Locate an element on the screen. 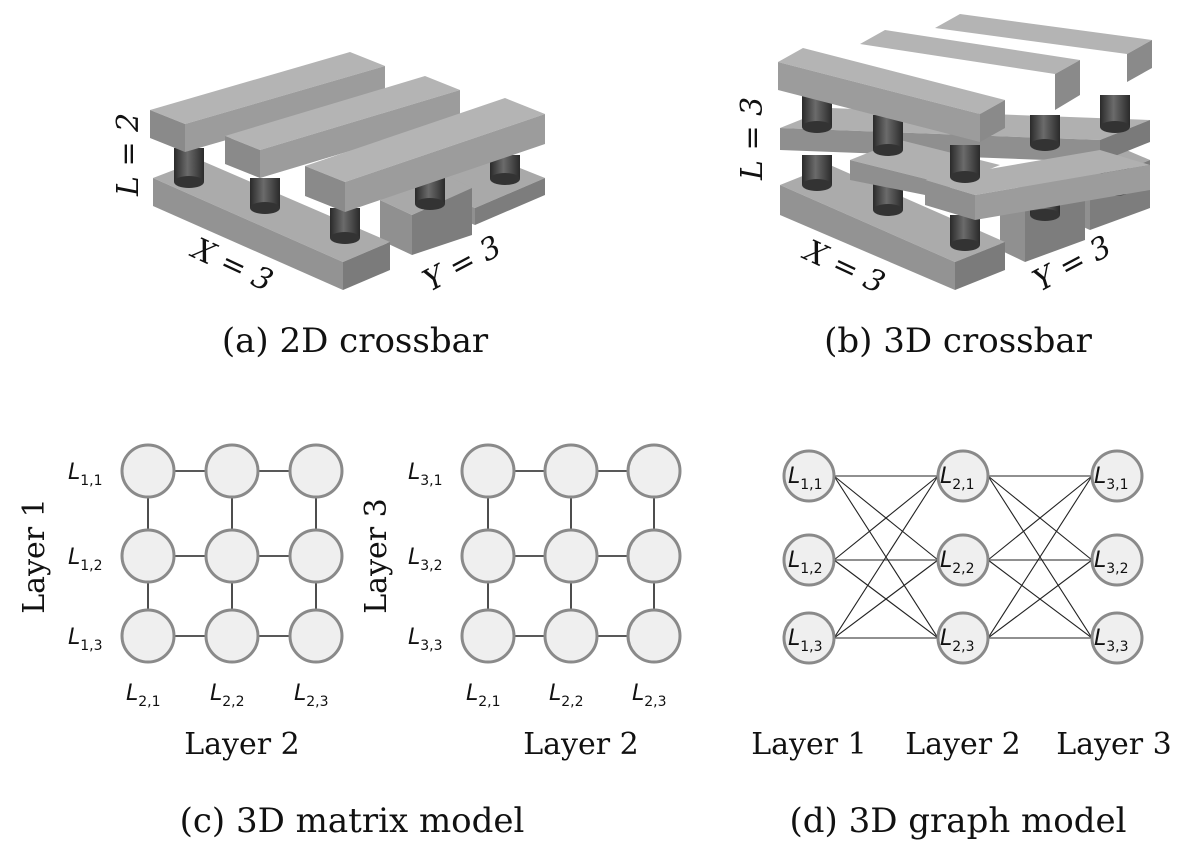  crossbar-2d-L-label: L = 2 is located at coordinates (128, 155).